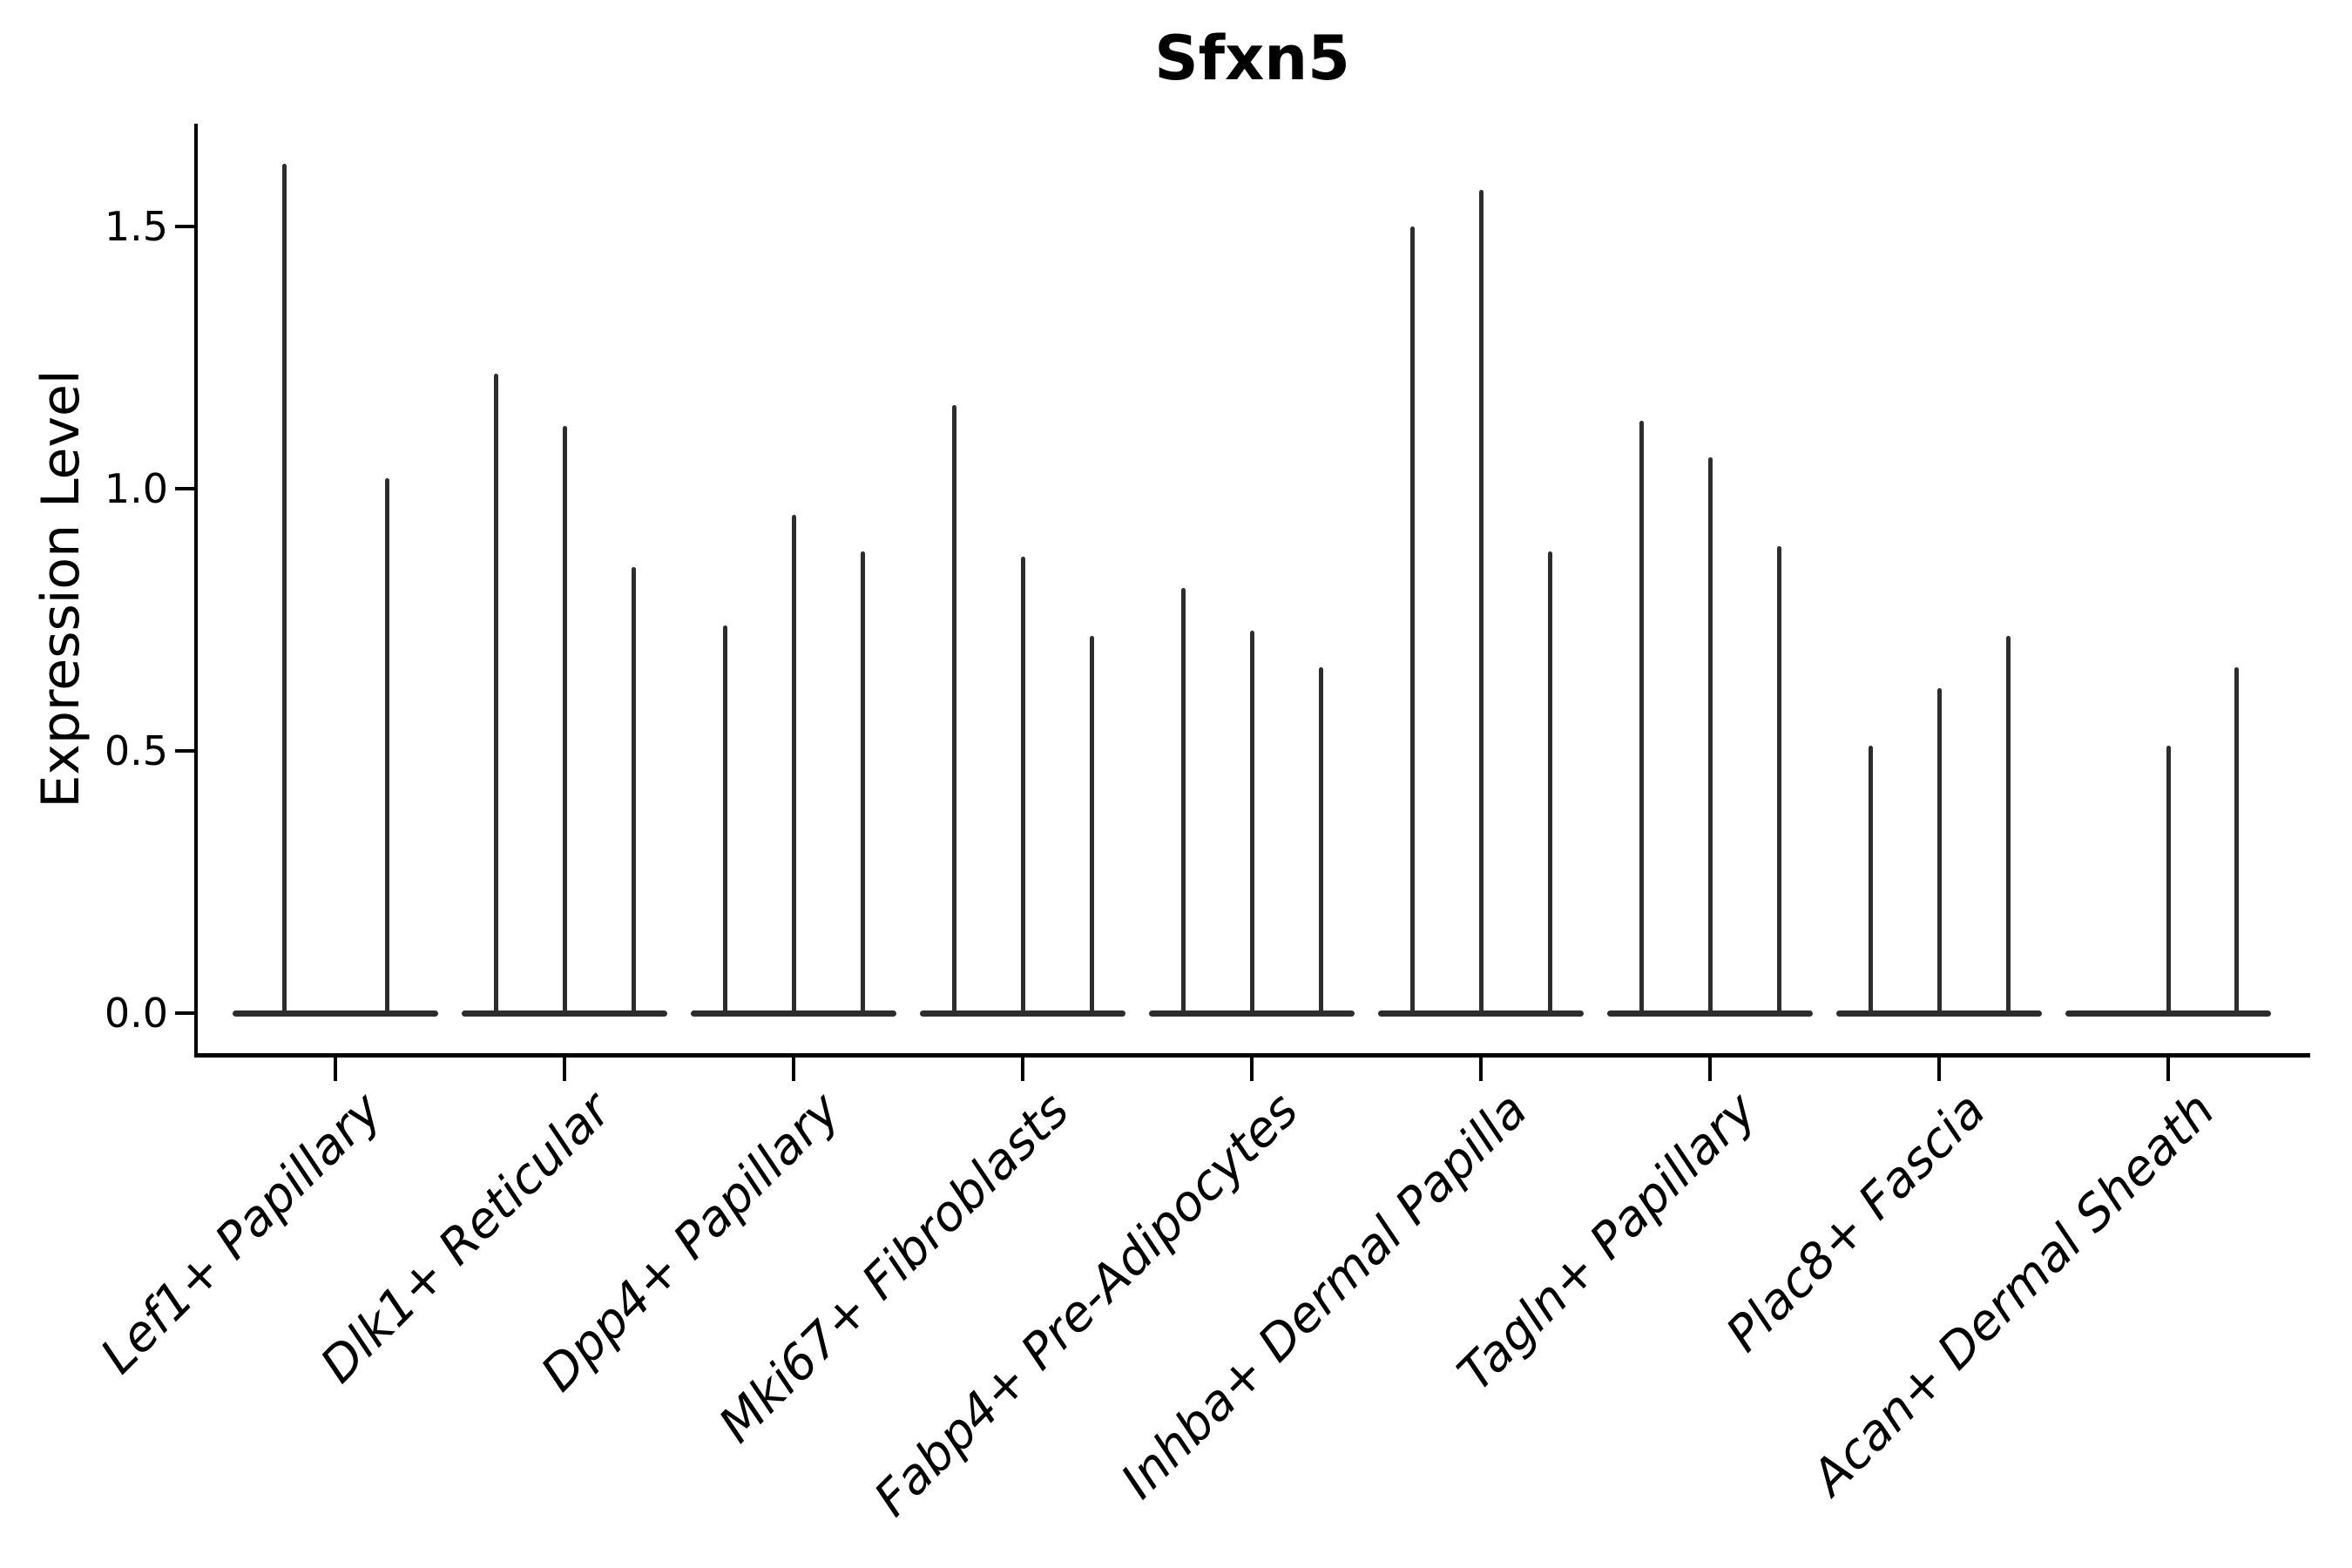 The image size is (2352, 1568). Describe the element at coordinates (2014, 1294) in the screenshot. I see `x-tick-label: Acan+ Dermal Sheath` at that location.